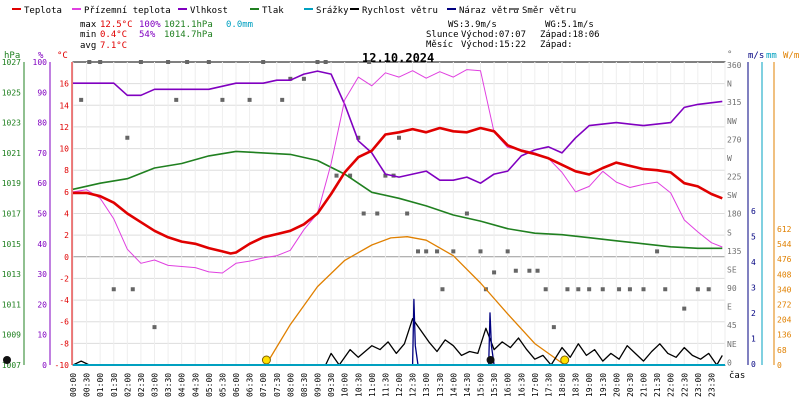 The height and width of the screenshot is (400, 800). What do you see at coordinates (548, 385) in the screenshot?
I see `time-tick-35: 17:30` at bounding box center [548, 385].